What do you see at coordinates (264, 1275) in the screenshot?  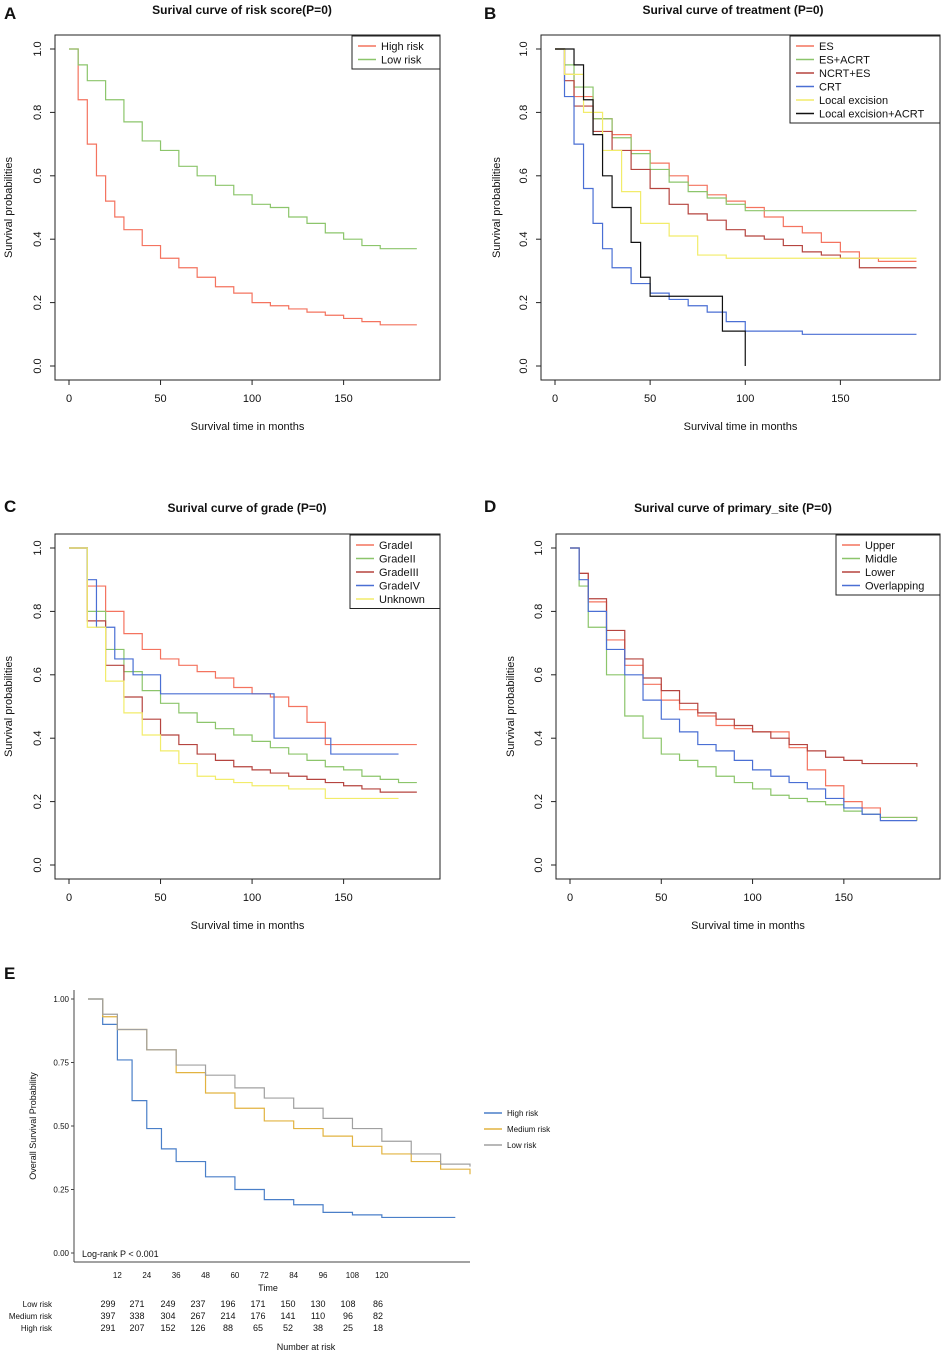 I see `x-tick-label-e: 72` at bounding box center [264, 1275].